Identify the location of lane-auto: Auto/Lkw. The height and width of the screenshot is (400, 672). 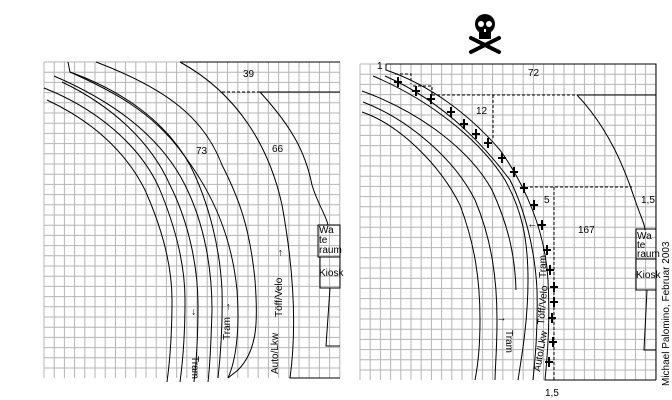
(275, 353).